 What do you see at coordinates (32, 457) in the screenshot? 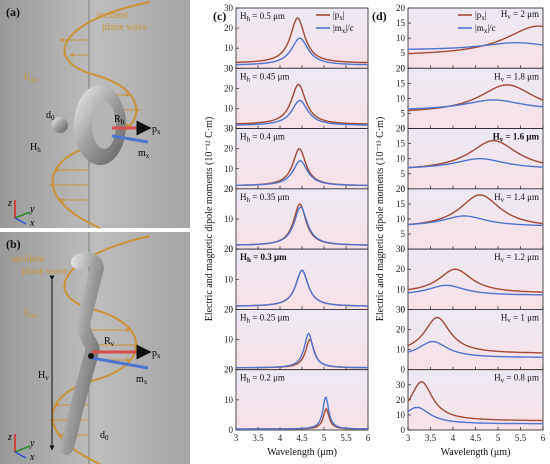
I see `svg-text: x` at bounding box center [32, 457].